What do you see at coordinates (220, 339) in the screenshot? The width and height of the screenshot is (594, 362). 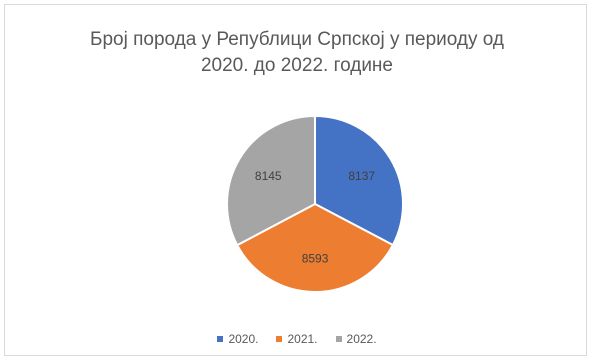 I see `legend-swatch-2020` at bounding box center [220, 339].